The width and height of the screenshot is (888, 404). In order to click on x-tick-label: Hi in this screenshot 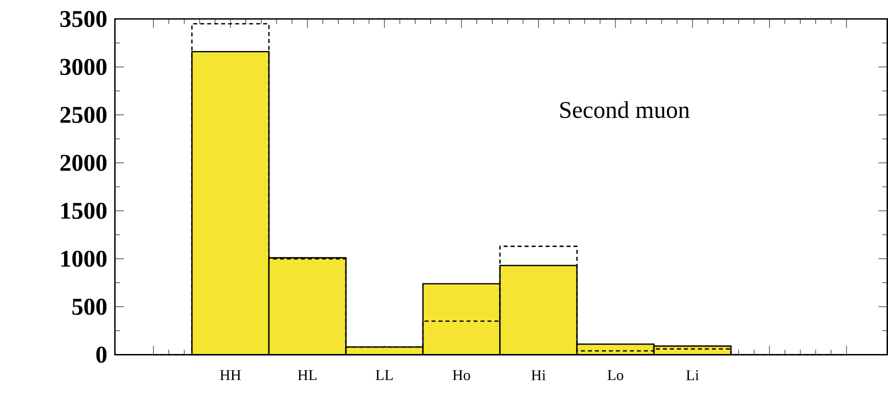, I will do `click(538, 375)`.